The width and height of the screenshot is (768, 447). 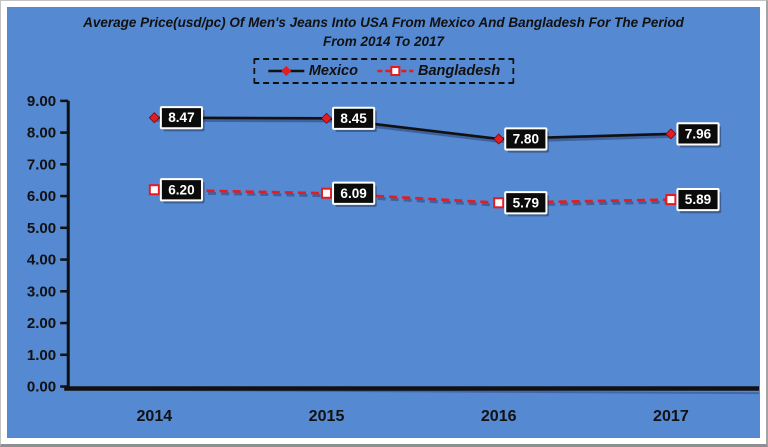 I want to click on series-points-bangladesh: 6.20 6.09 5.79 5.89, so click(x=435, y=197).